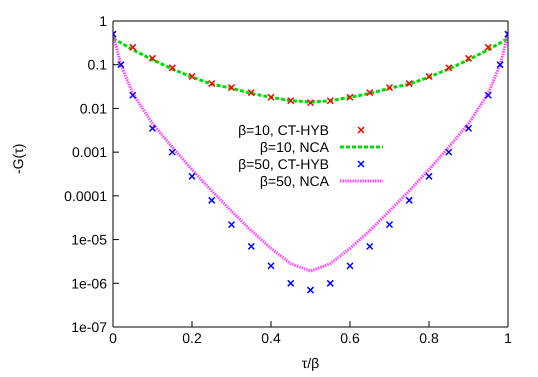 The height and width of the screenshot is (377, 538). Describe the element at coordinates (294, 146) in the screenshot. I see `legend-label: β=10, NCA` at that location.